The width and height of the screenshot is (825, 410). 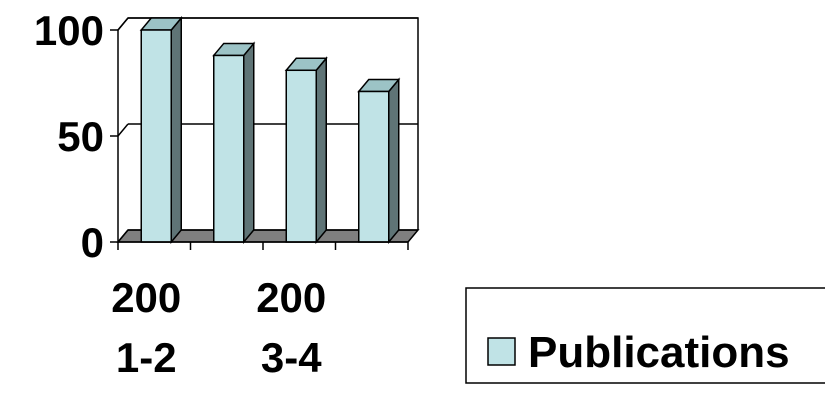 What do you see at coordinates (659, 352) in the screenshot?
I see `legend-label: Publications` at bounding box center [659, 352].